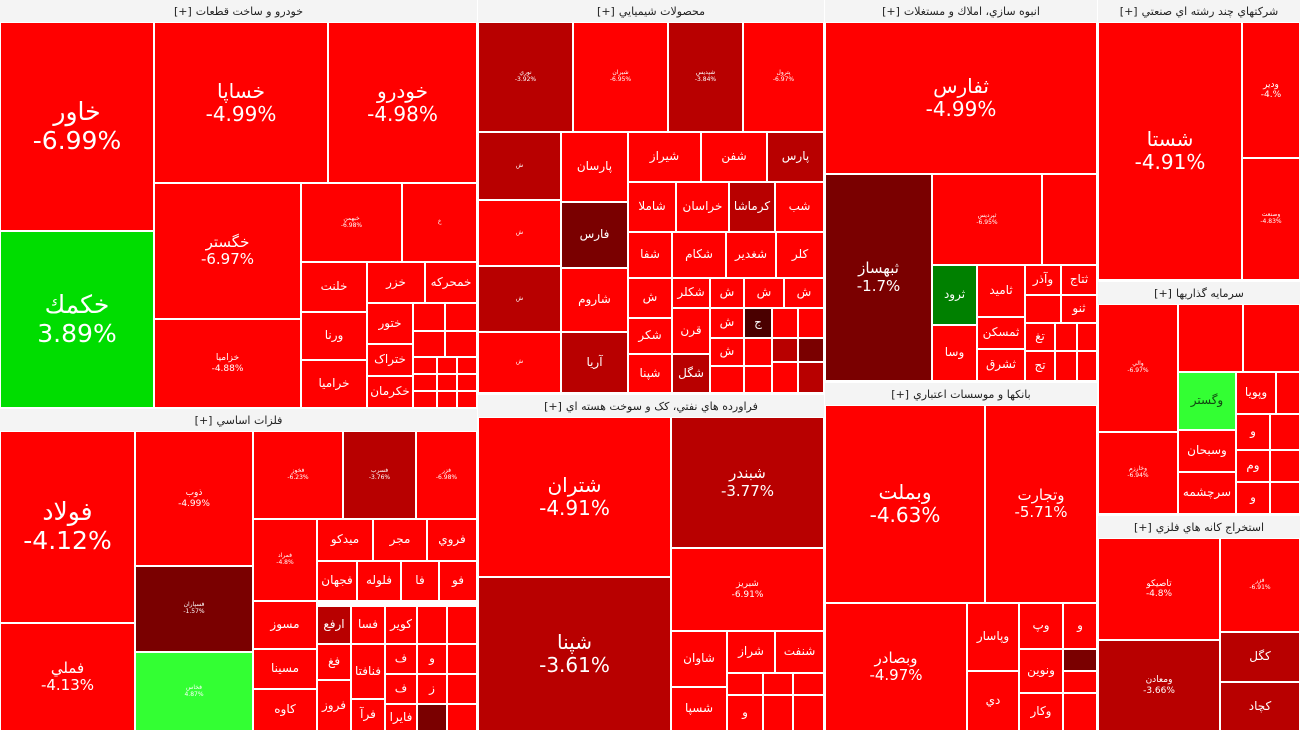 The image size is (1300, 731). What do you see at coordinates (752, 207) in the screenshot?
I see `tile-kermasha: كرماشا` at bounding box center [752, 207].